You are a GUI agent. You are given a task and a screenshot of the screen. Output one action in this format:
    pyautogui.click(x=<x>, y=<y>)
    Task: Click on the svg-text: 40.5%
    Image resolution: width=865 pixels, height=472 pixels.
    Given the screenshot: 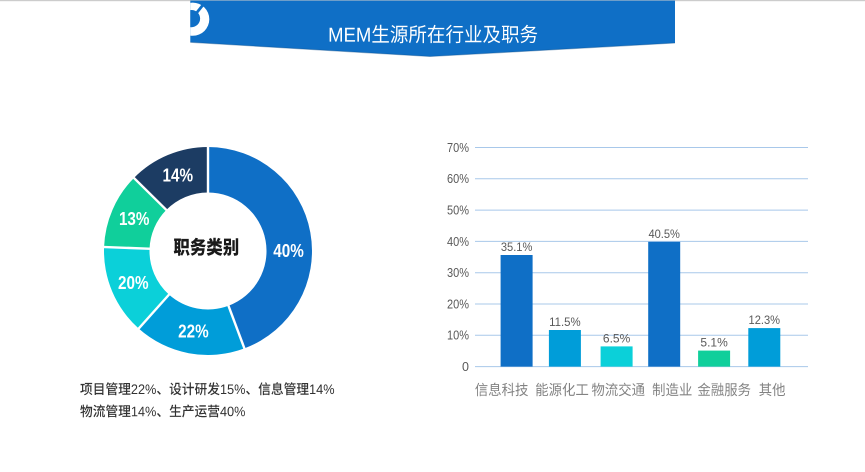 What is the action you would take?
    pyautogui.click(x=664, y=234)
    